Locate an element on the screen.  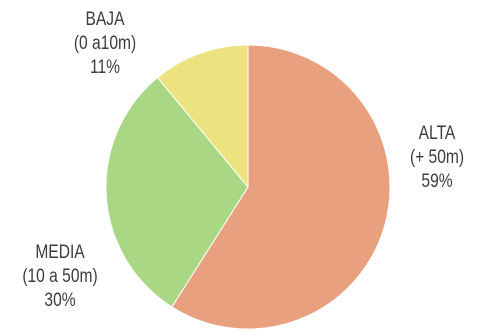
slice-range-baja: (0 a10m) is located at coordinates (105, 43).